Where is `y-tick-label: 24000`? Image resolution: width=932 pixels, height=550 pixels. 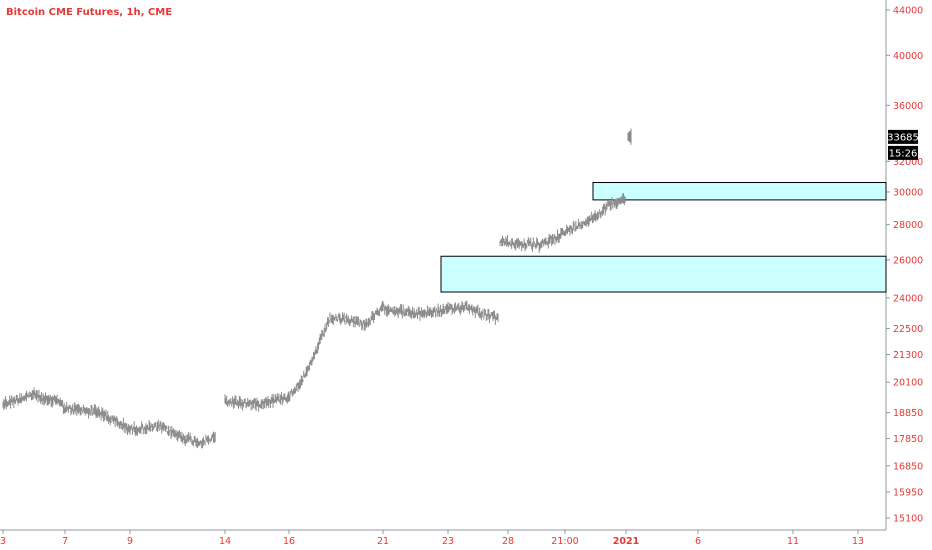 y-tick-label: 24000 is located at coordinates (908, 298).